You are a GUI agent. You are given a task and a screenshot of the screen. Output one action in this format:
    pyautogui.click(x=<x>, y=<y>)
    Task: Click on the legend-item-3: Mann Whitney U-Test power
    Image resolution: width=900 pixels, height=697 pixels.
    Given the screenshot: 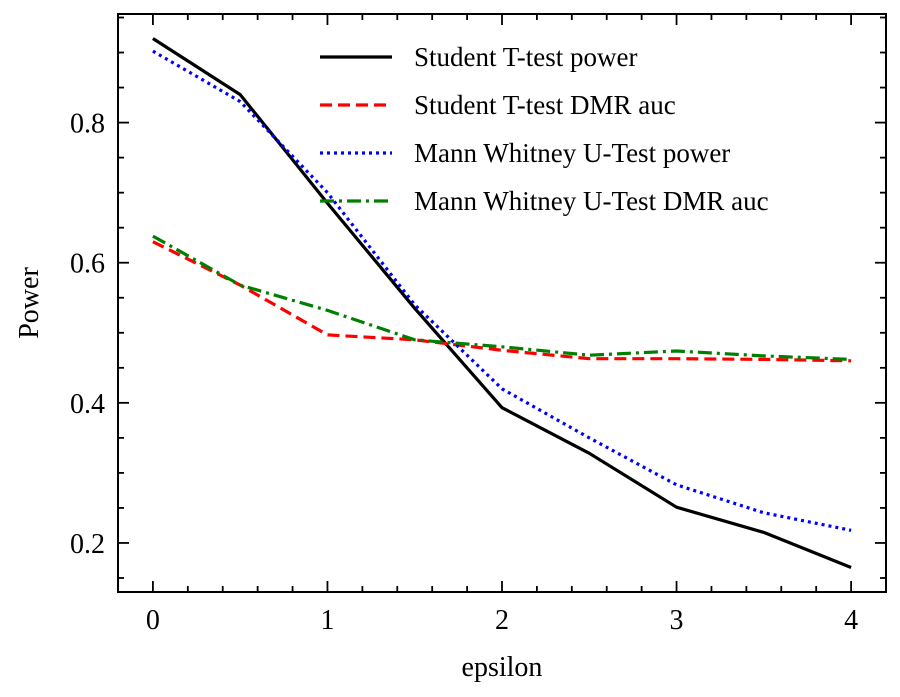 What is the action you would take?
    pyautogui.click(x=525, y=153)
    